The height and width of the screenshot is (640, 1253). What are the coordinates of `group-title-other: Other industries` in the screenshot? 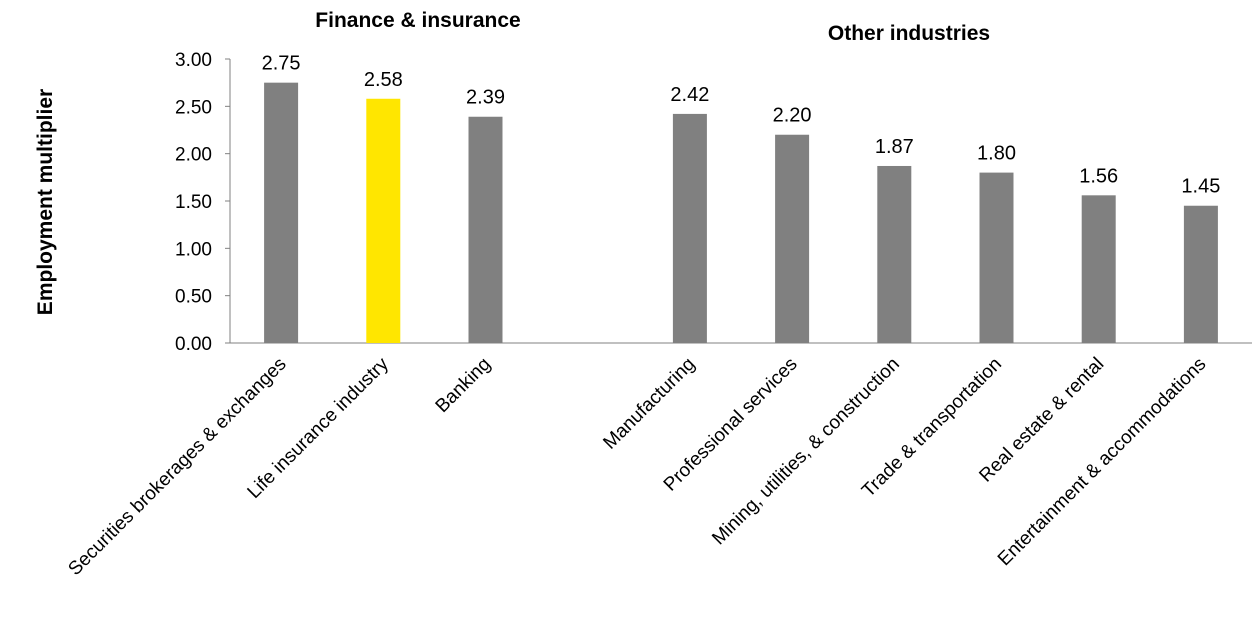 It's located at (909, 33).